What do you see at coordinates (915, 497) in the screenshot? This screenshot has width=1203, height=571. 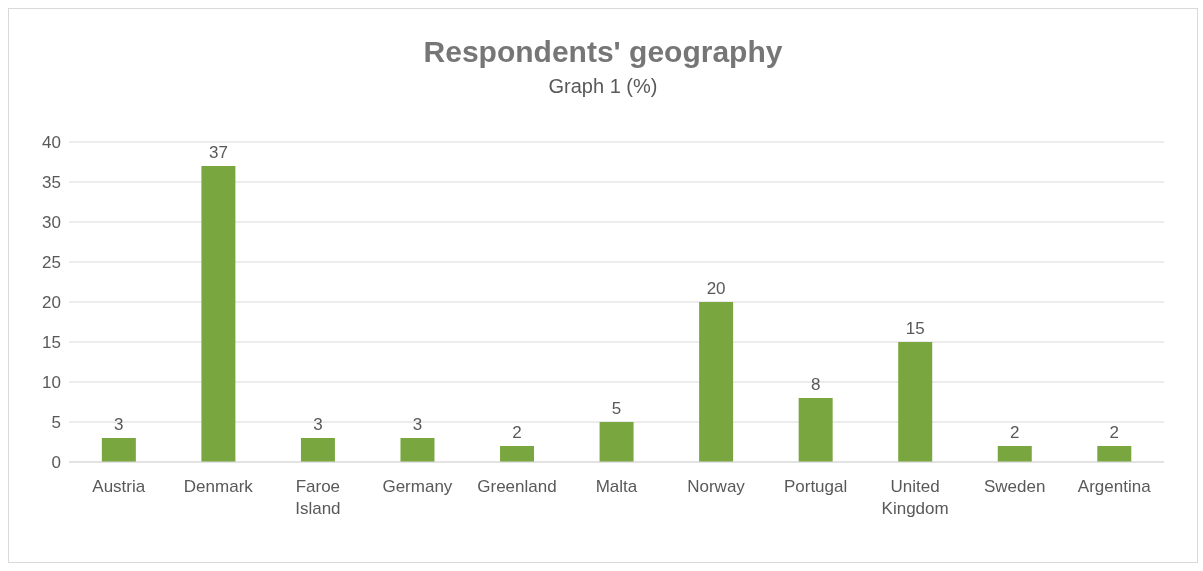 I see `x-tick-label: United Kingdom` at bounding box center [915, 497].